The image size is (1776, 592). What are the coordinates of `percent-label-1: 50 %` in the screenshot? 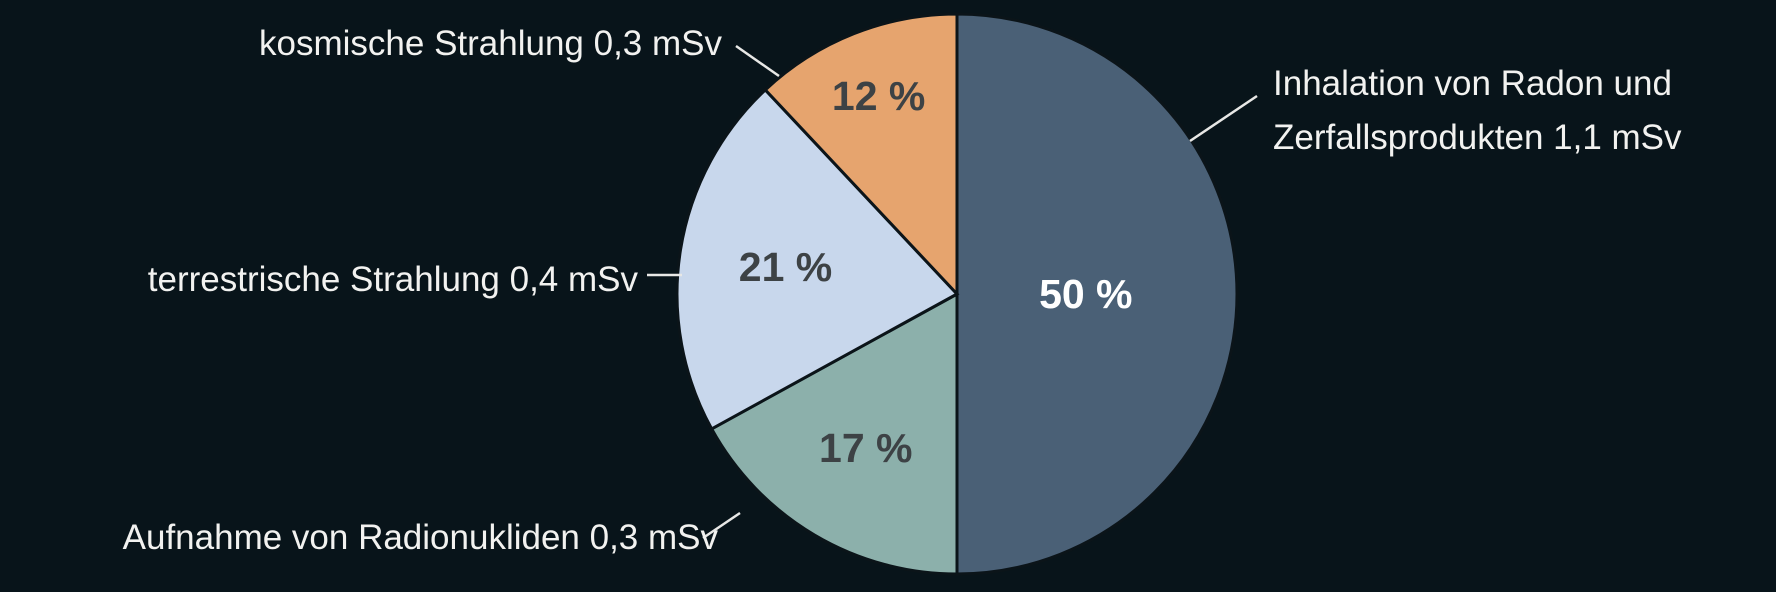 It's located at (1085, 294).